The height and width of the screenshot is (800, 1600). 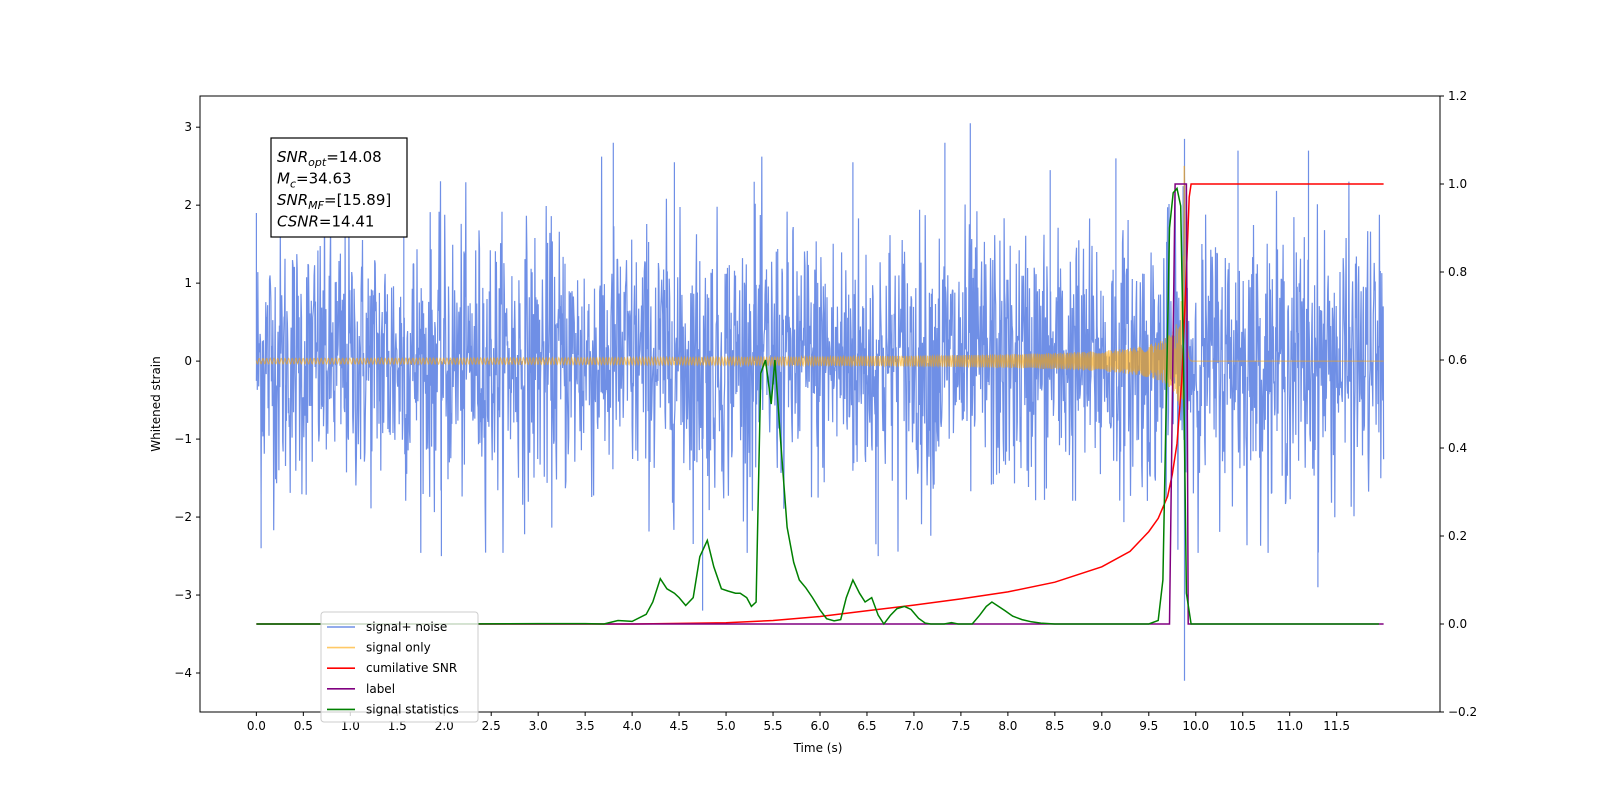 What do you see at coordinates (1336, 726) in the screenshot?
I see `x-tick-label: 11.5` at bounding box center [1336, 726].